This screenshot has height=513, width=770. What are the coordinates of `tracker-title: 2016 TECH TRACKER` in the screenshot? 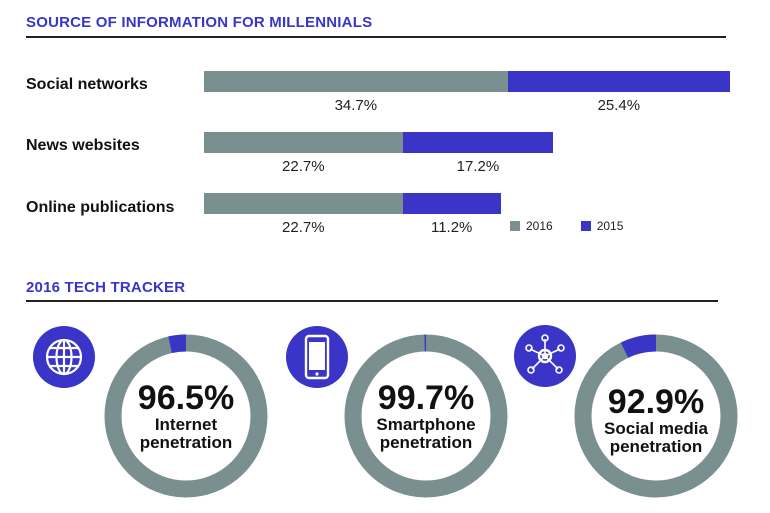 It's located at (106, 287).